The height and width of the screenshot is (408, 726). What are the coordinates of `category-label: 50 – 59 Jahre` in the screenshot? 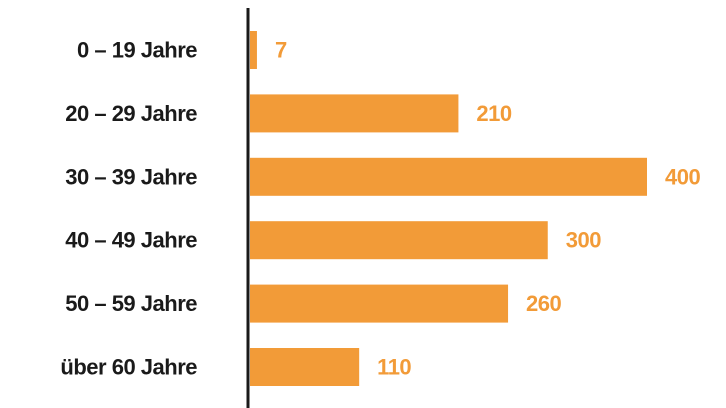 It's located at (131, 303).